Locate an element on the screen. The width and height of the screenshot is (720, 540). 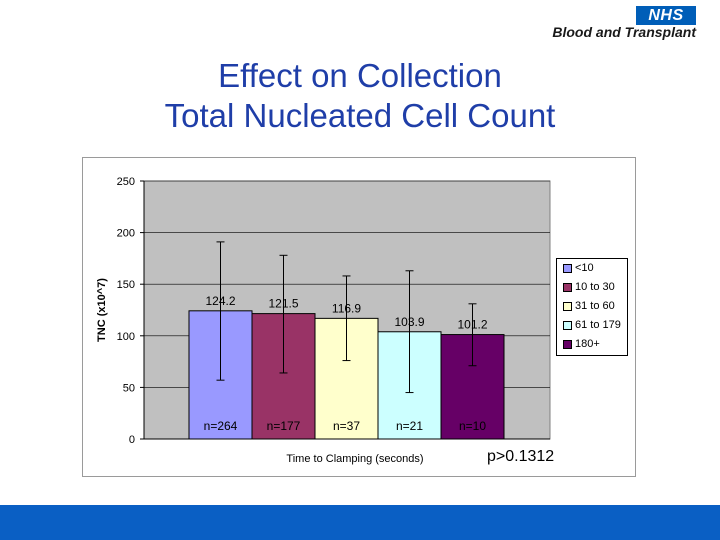
data-label: 103.9 is located at coordinates (409, 322).